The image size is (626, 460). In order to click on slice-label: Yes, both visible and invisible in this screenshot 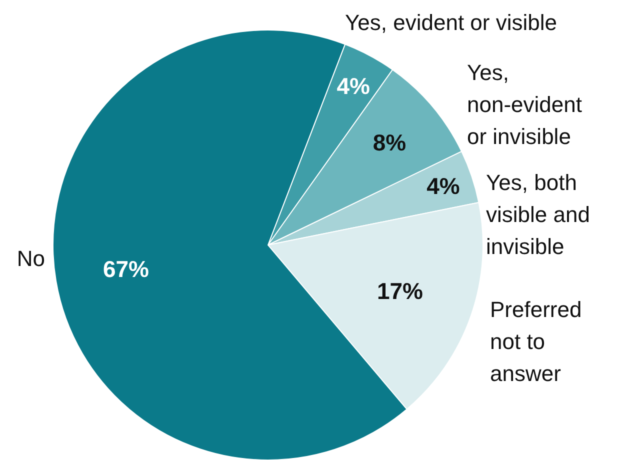, I will do `click(538, 214)`.